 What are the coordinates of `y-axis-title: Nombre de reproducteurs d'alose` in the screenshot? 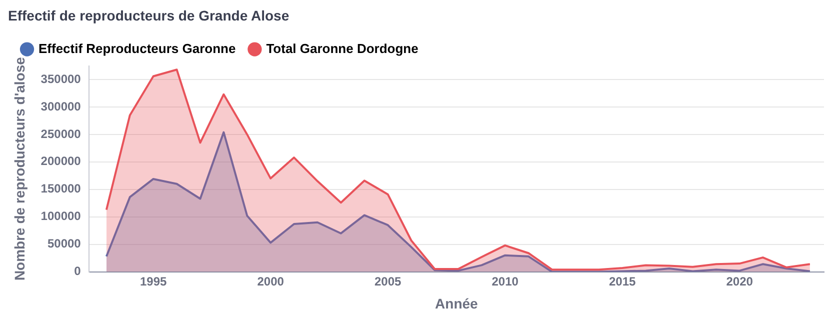 It's located at (19, 168).